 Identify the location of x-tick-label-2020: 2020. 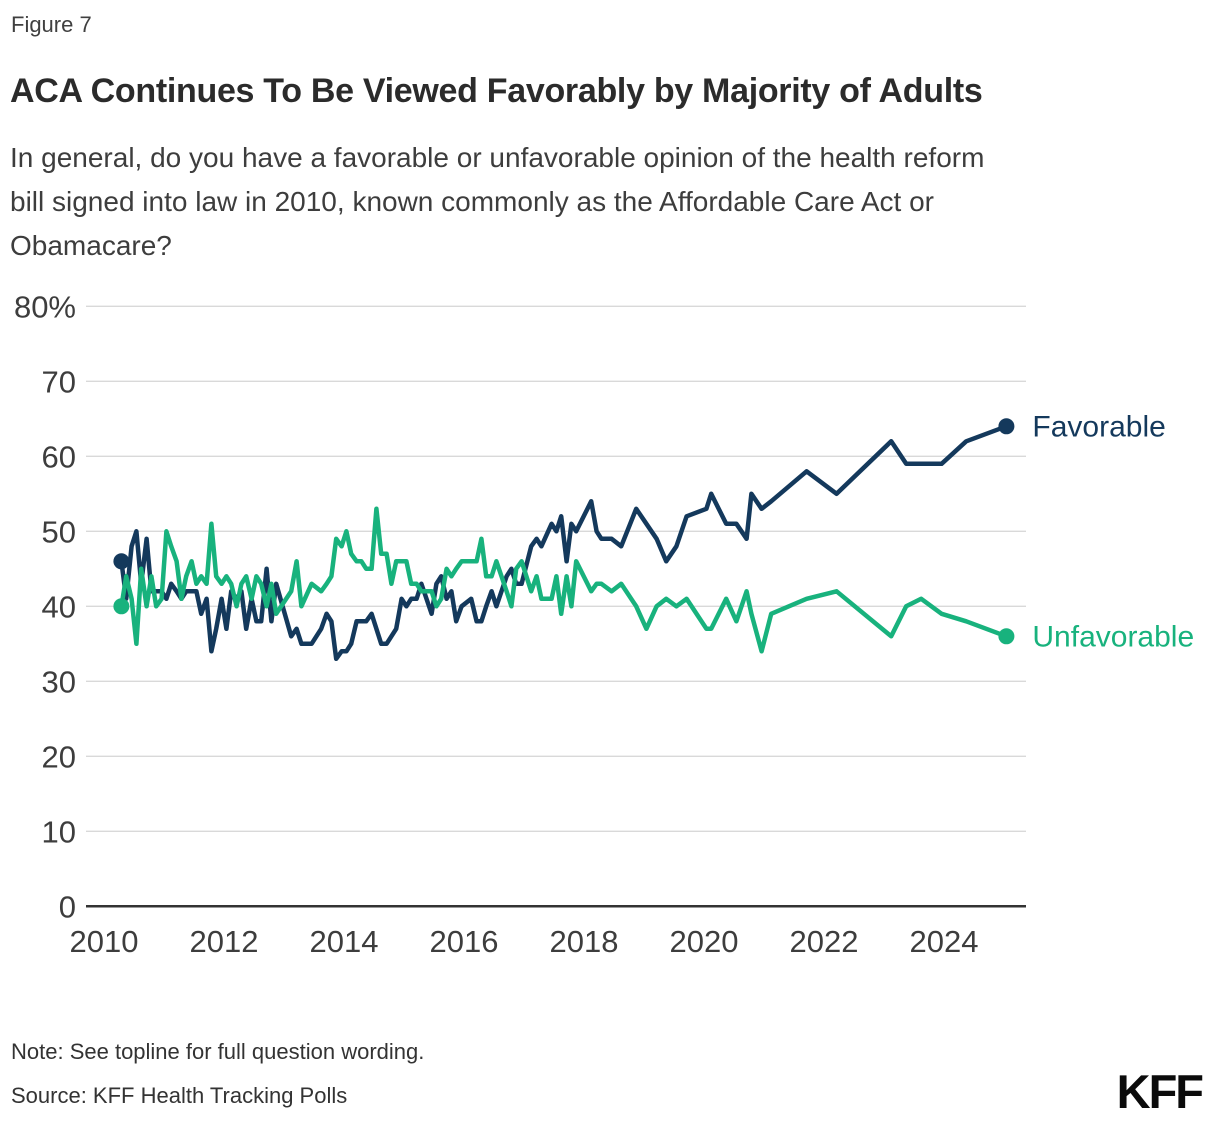
(704, 941).